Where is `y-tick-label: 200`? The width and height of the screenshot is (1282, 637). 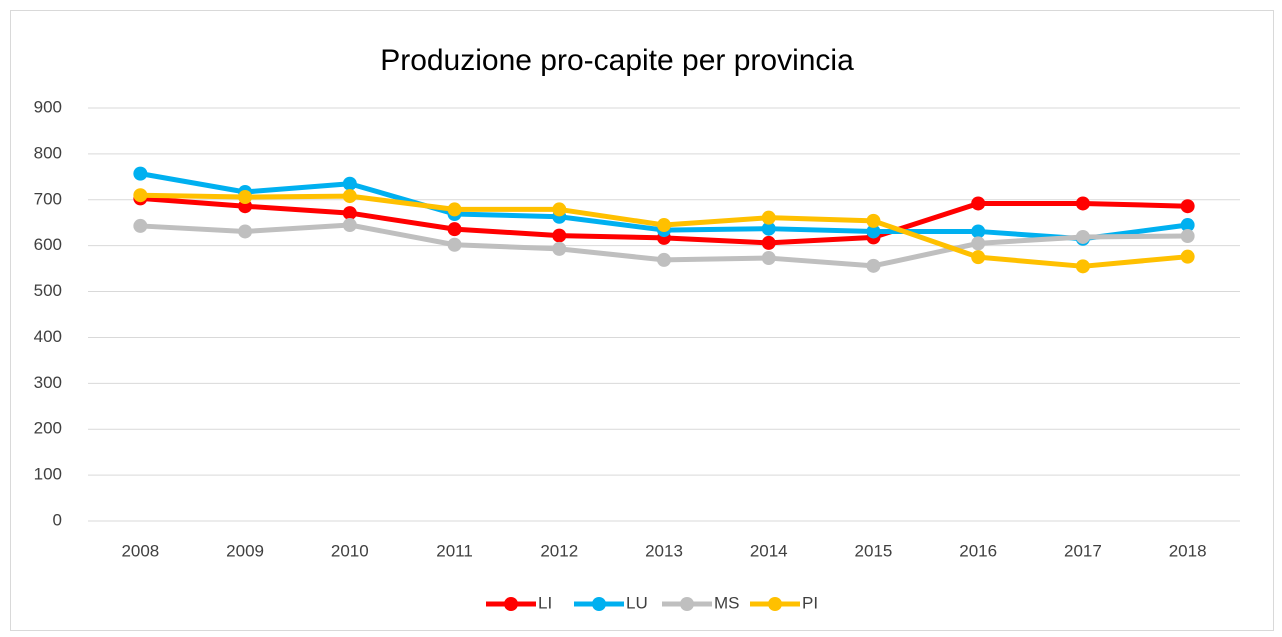 y-tick-label: 200 is located at coordinates (48, 428).